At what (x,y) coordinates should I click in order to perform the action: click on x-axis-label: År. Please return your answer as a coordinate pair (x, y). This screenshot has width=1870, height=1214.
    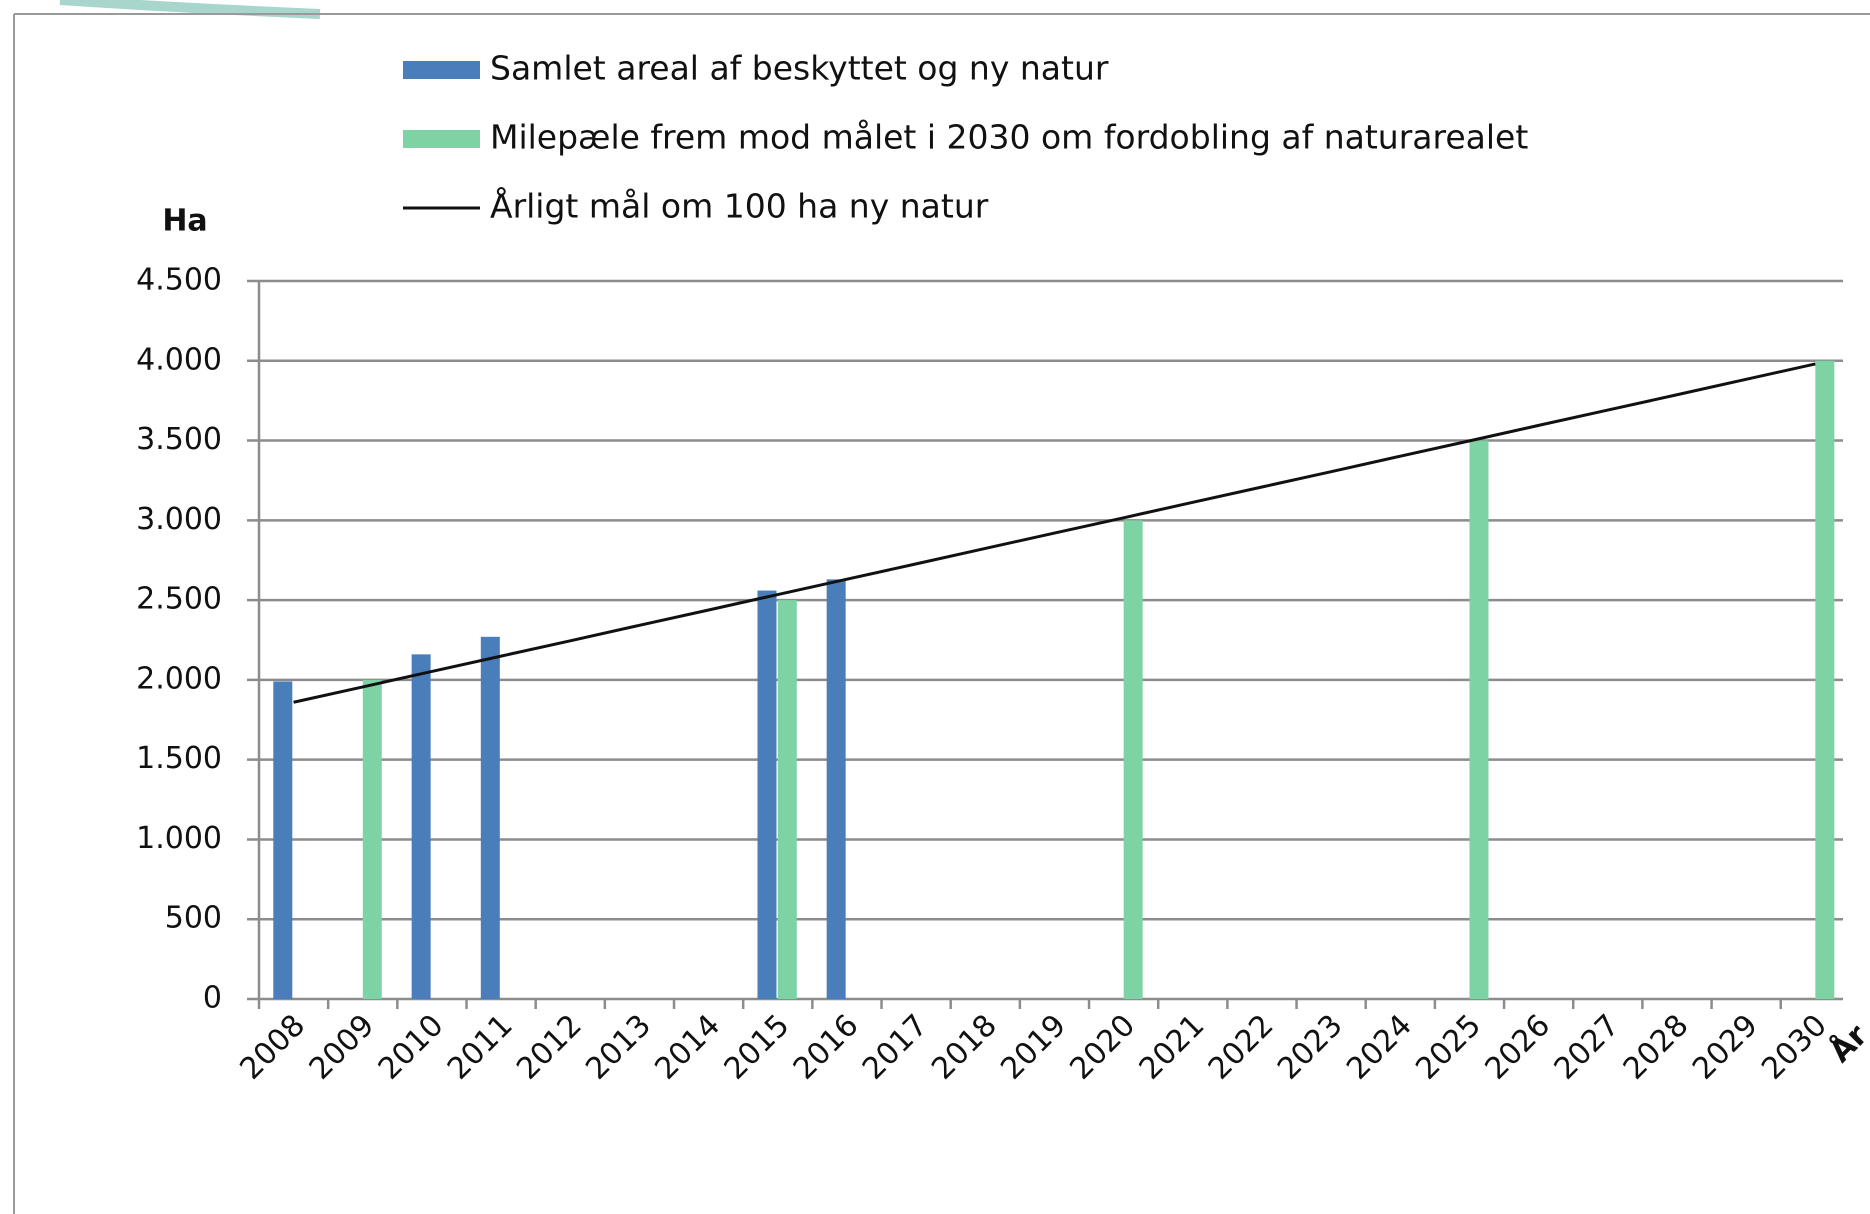
    Looking at the image, I should click on (1846, 1042).